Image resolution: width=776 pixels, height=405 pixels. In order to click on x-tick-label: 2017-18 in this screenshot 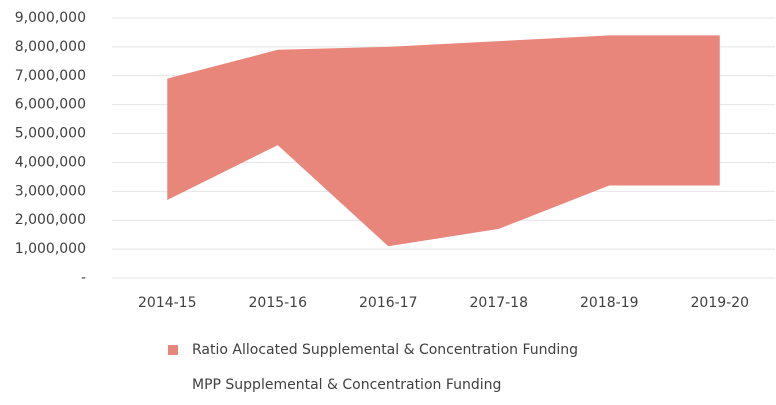, I will do `click(499, 303)`.